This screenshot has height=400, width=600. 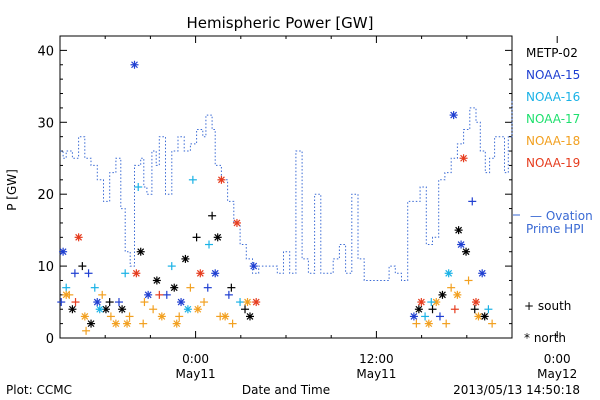 I want to click on x-tick-time-label: 12:00, so click(x=376, y=359).